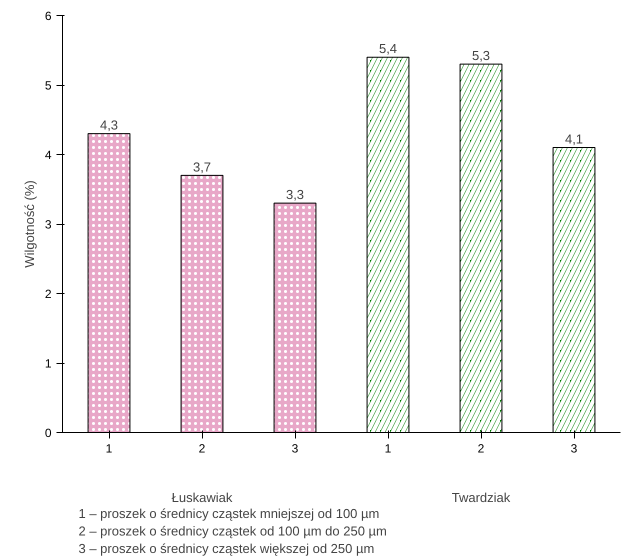 The image size is (634, 557). Describe the element at coordinates (388, 48) in the screenshot. I see `data-label: 5,4` at that location.